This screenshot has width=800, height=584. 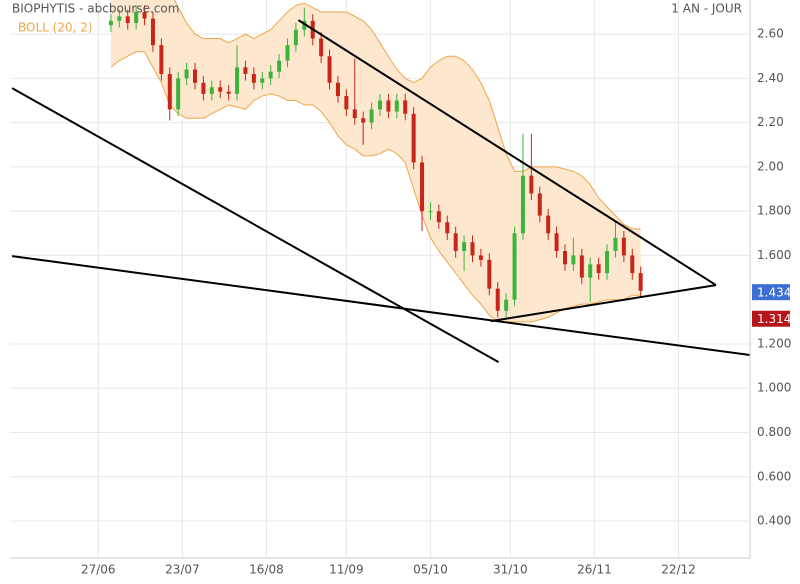 What do you see at coordinates (774, 319) in the screenshot?
I see `price-tag-label: 1.314` at bounding box center [774, 319].